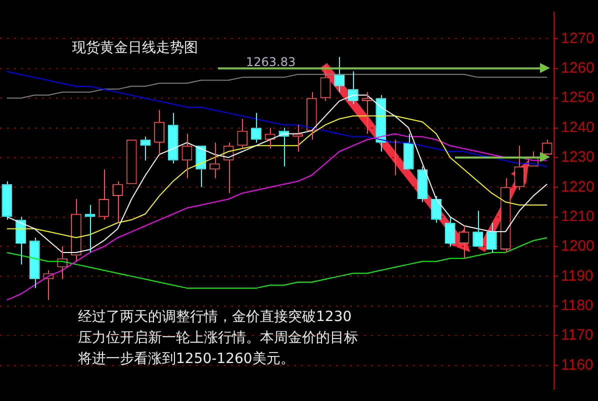  What do you see at coordinates (577, 97) in the screenshot?
I see `y-tick-label: 1250` at bounding box center [577, 97].